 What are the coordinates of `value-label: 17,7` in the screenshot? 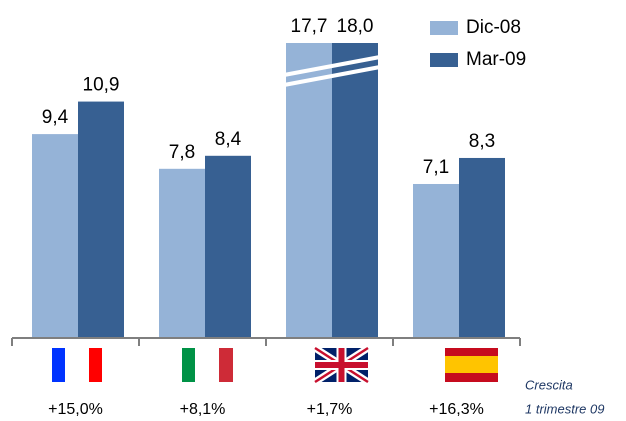 It's located at (309, 26).